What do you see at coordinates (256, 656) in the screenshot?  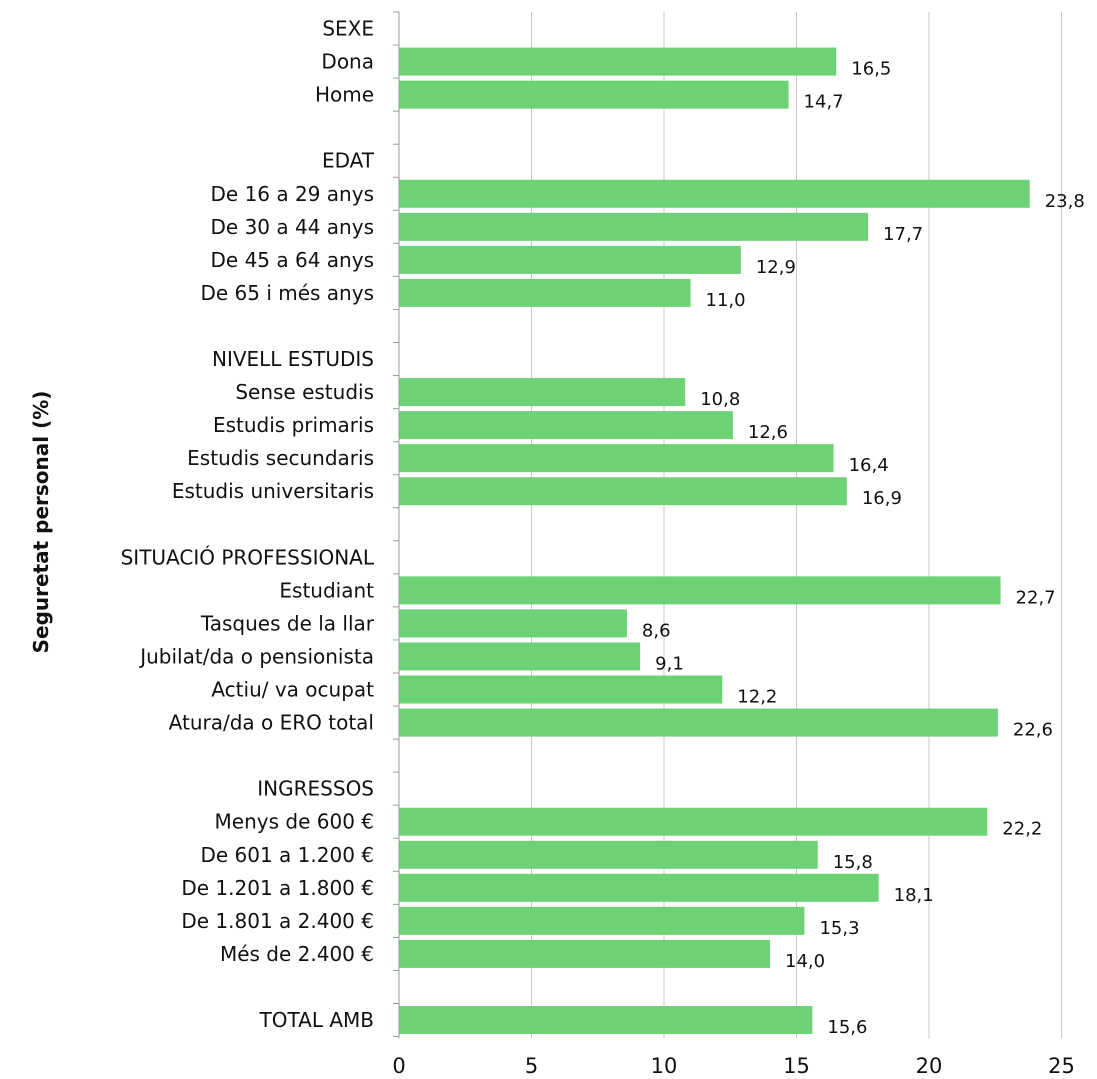 I see `category-label: Jubilat/da o pensionista` at bounding box center [256, 656].